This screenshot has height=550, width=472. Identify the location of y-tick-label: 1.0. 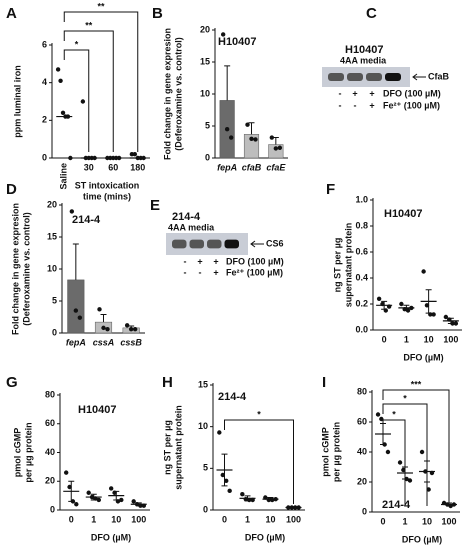
(361, 199).